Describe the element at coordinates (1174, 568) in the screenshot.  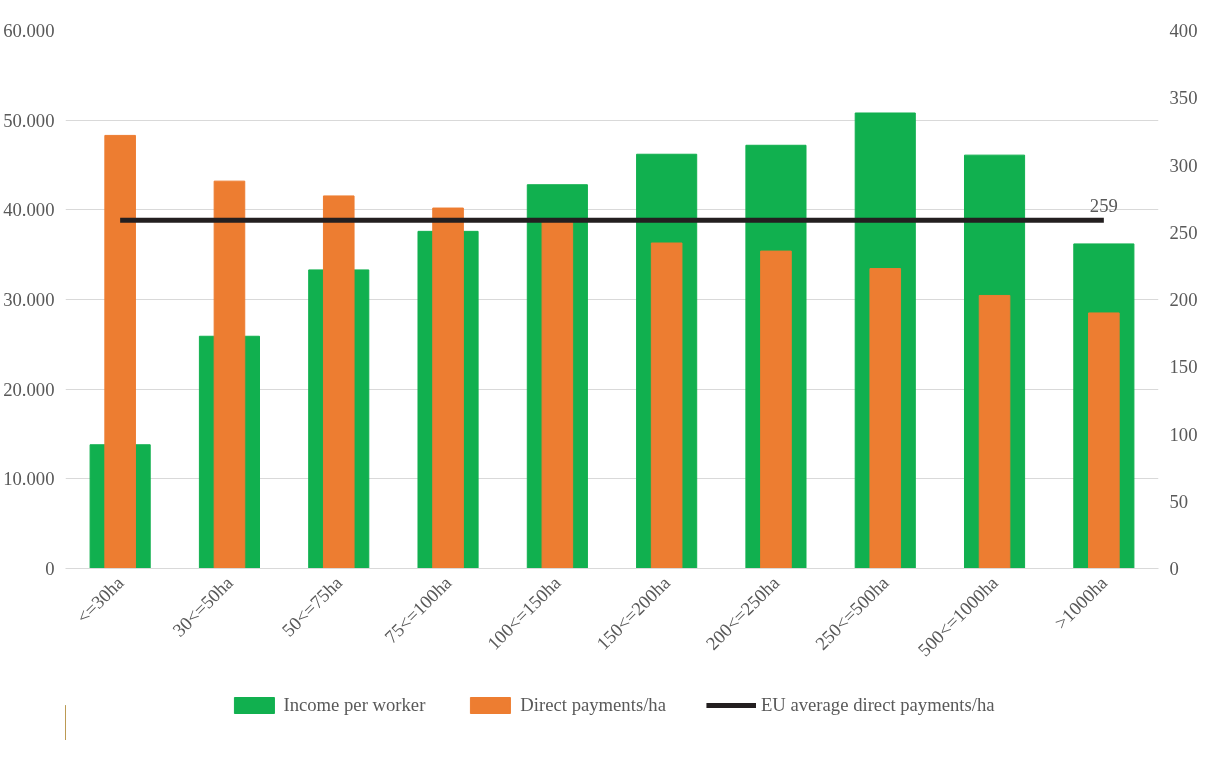
I see `y2-tick-label: 0` at that location.